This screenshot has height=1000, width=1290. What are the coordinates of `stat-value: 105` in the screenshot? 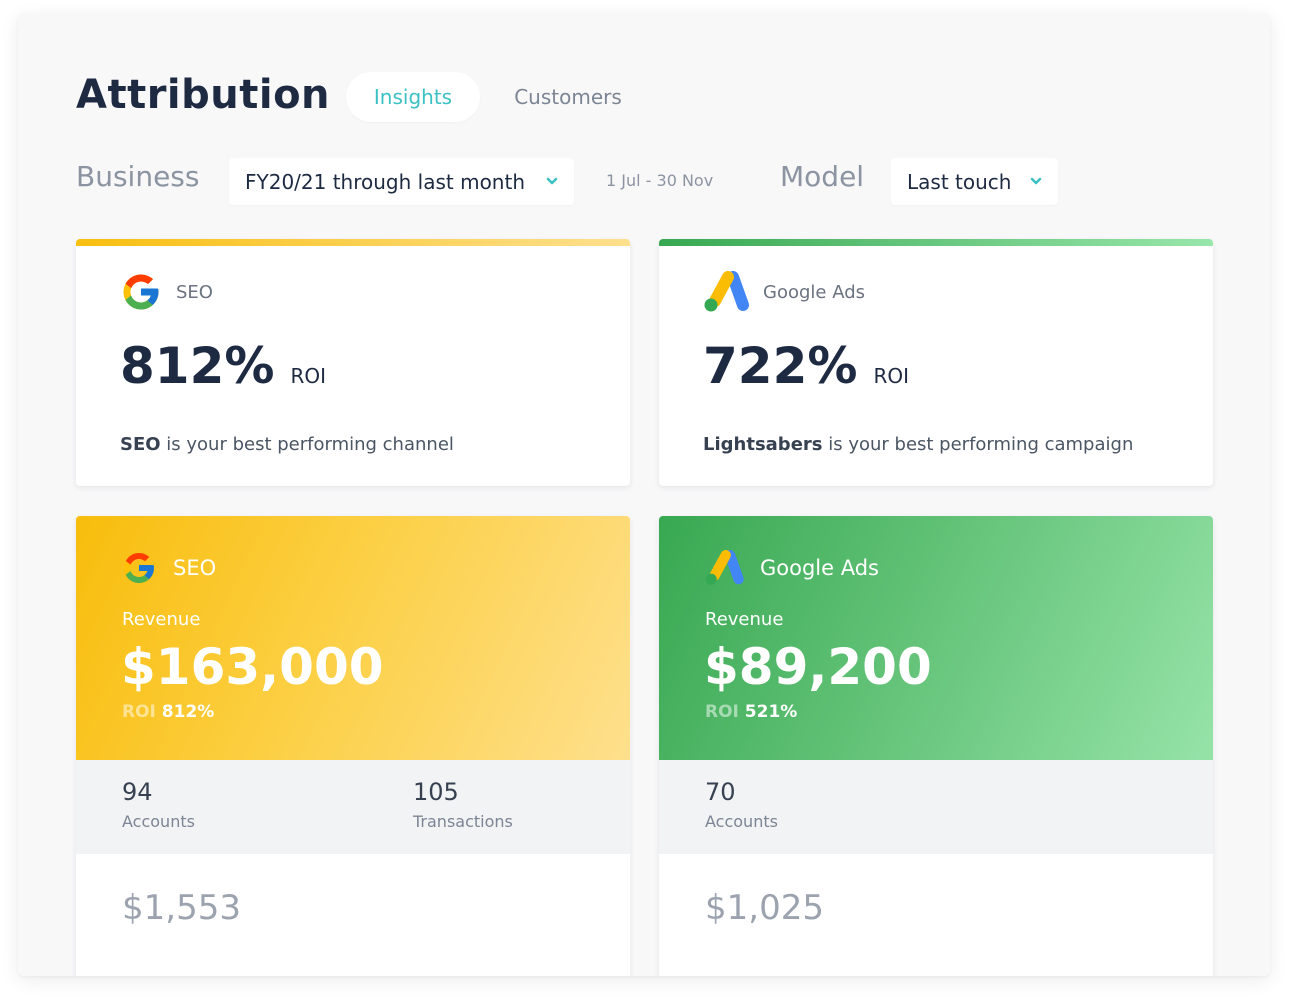 It's located at (436, 792).